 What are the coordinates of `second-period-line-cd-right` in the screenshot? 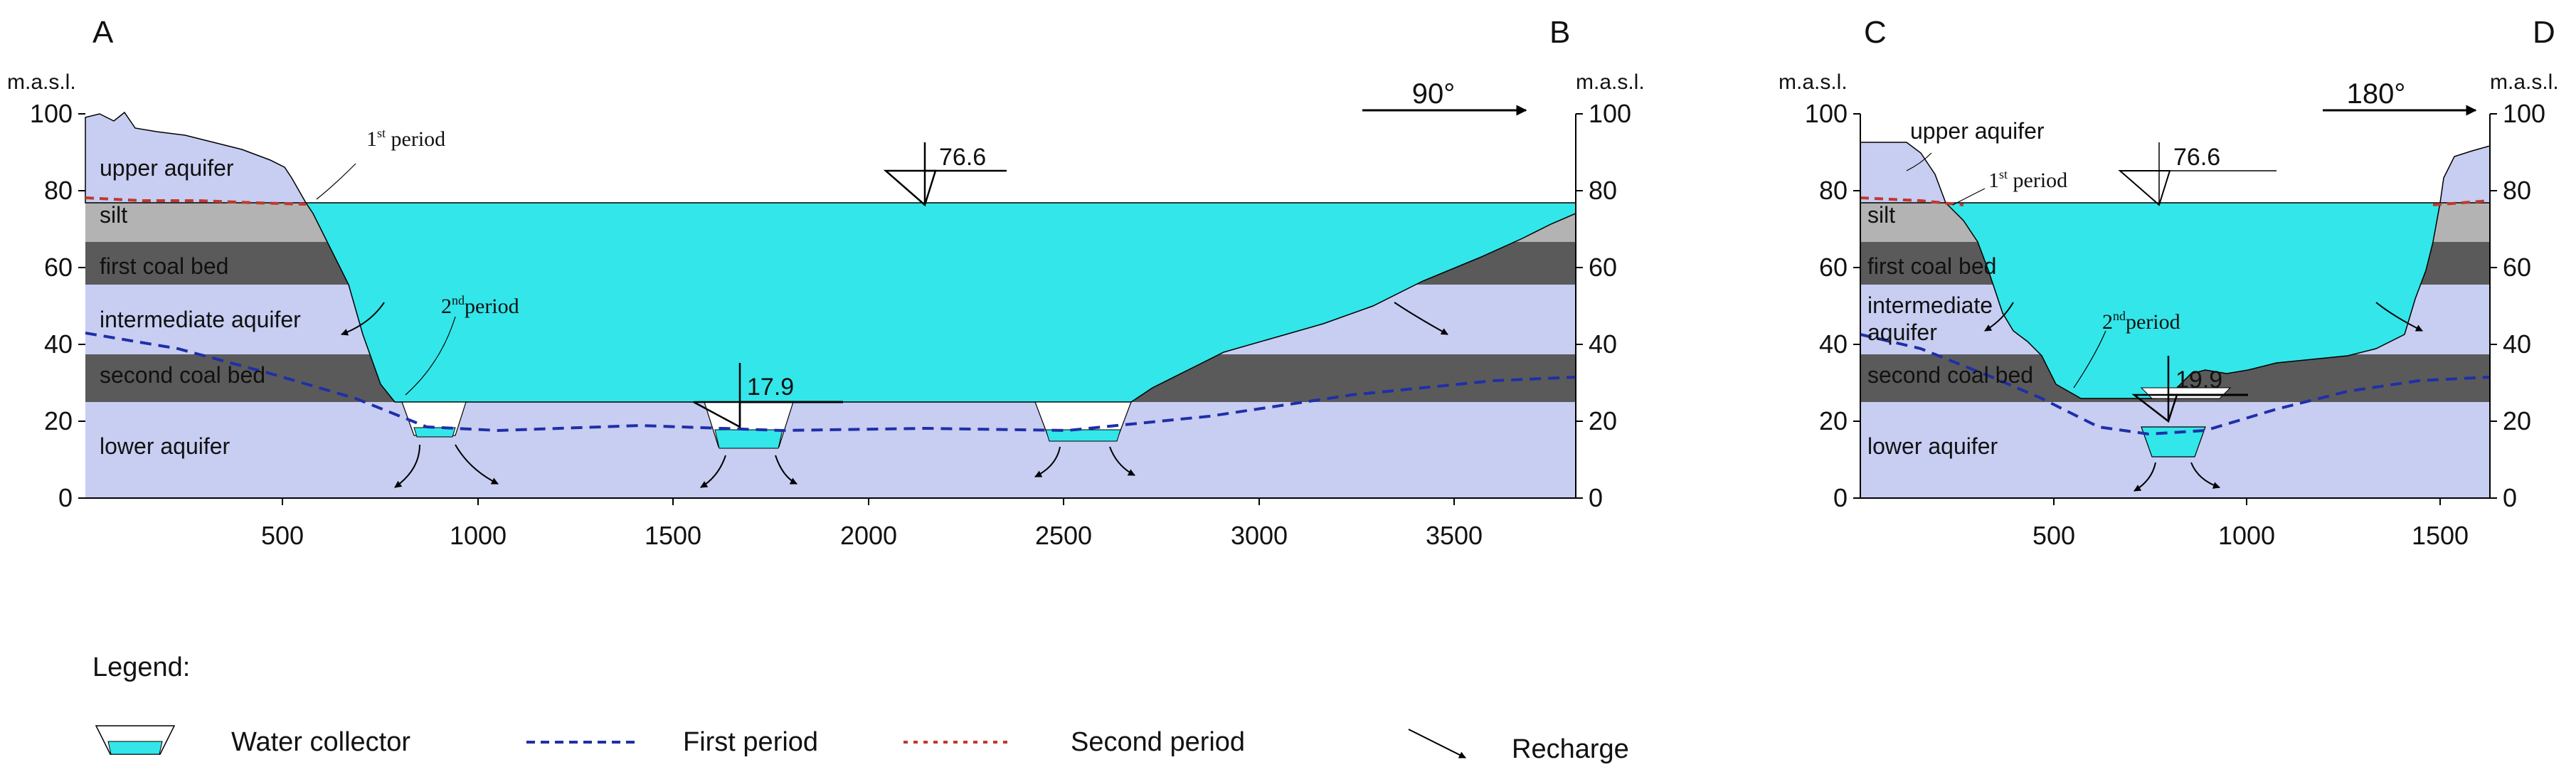 It's located at (2461, 202).